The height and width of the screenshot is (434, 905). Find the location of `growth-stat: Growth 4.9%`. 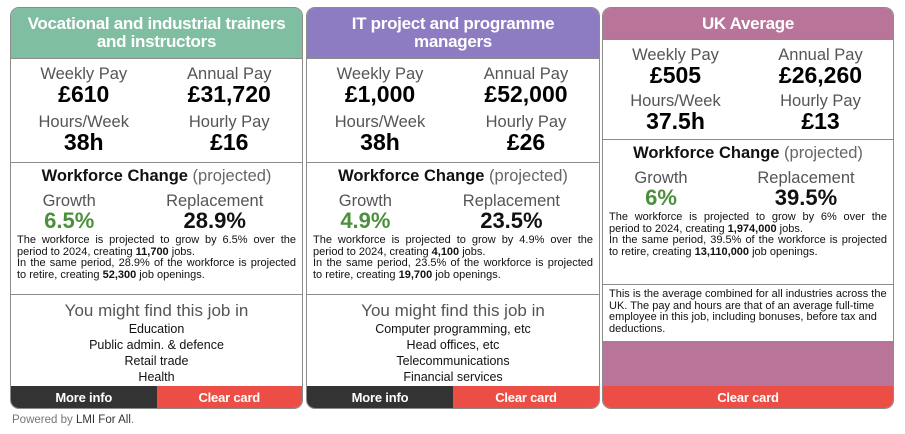

growth-stat: Growth 4.9% is located at coordinates (365, 212).